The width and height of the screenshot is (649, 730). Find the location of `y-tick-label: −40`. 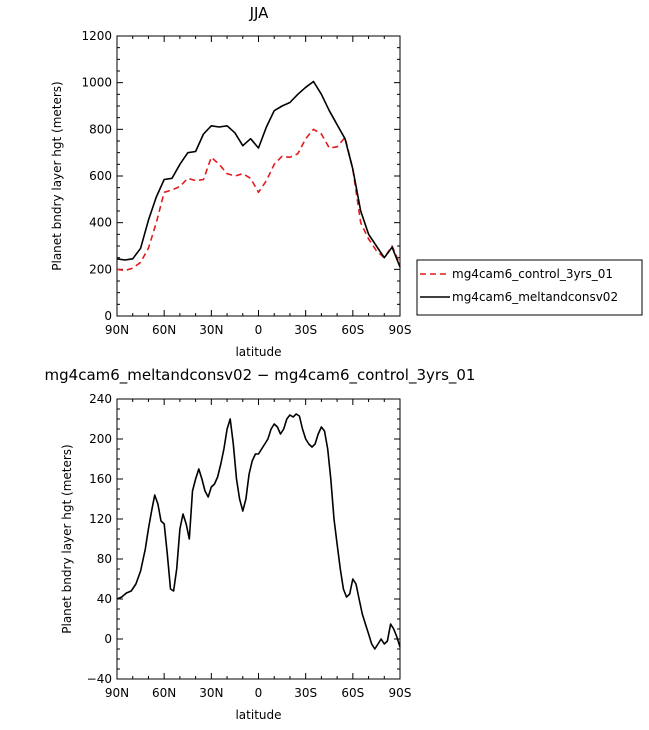

y-tick-label: −40 is located at coordinates (99, 679).